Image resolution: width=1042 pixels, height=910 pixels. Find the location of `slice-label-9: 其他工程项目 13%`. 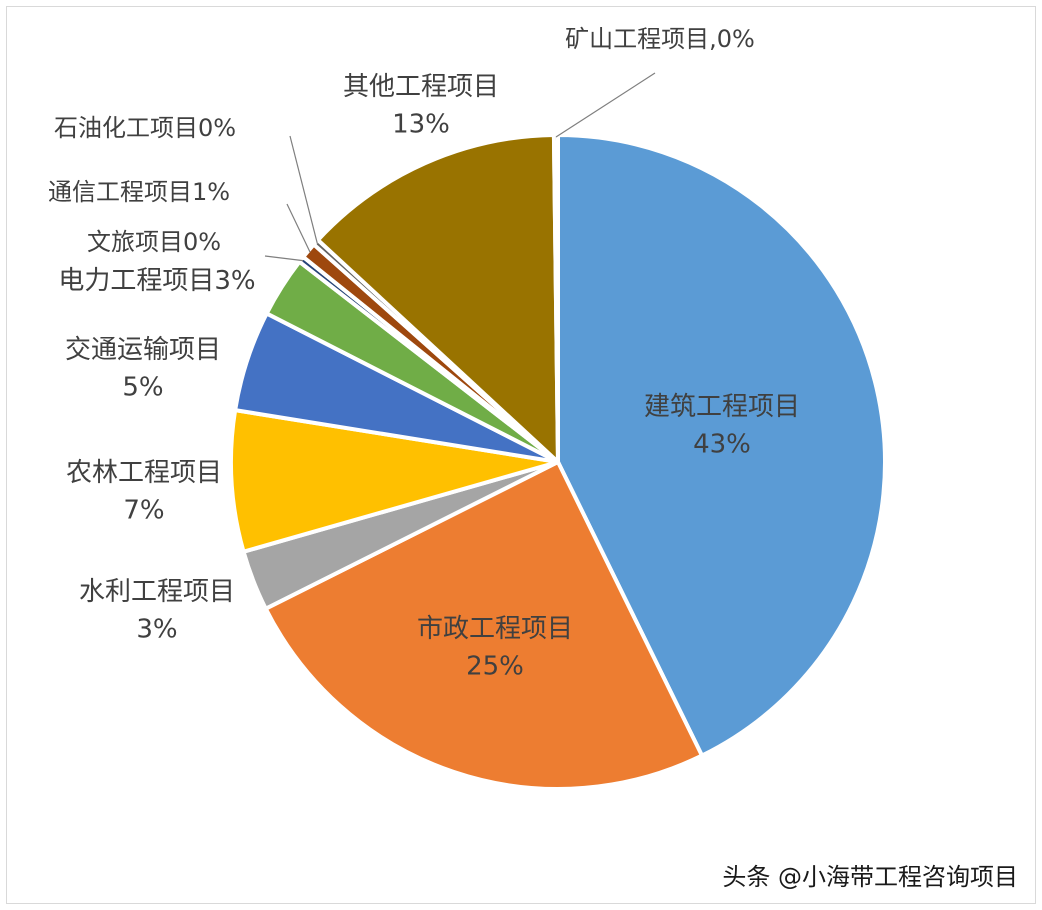

slice-label-9: 其他工程项目 13% is located at coordinates (421, 106).